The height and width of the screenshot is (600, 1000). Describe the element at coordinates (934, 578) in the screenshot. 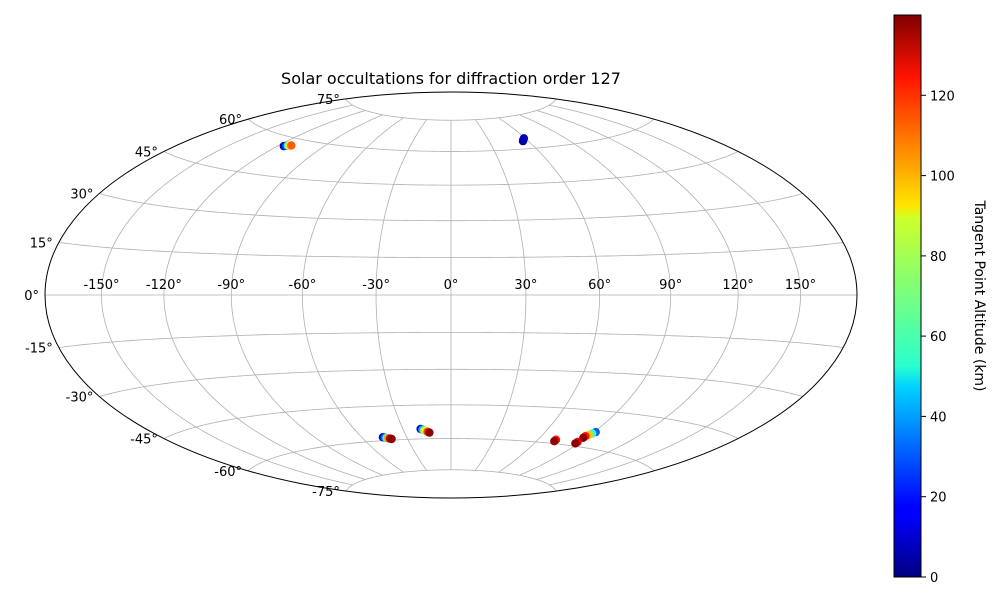

I see `colorbar-tick-label: 0` at that location.